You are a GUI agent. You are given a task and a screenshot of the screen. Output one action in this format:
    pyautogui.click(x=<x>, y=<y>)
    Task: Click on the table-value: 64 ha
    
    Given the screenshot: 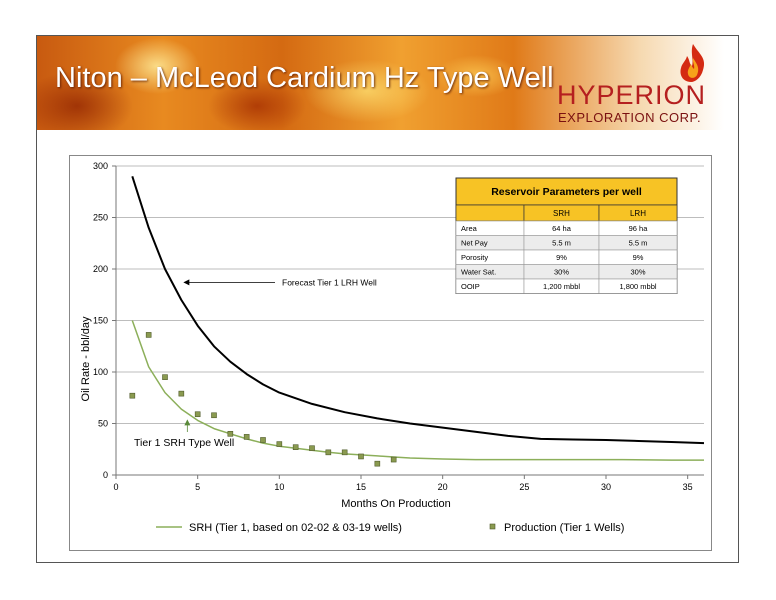 What is the action you would take?
    pyautogui.click(x=562, y=228)
    